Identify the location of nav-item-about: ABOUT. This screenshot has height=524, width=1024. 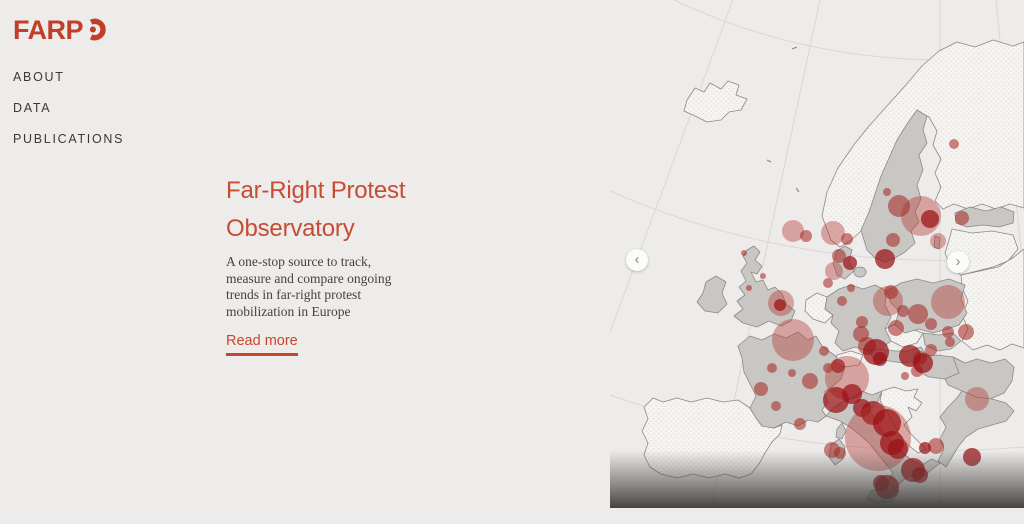
(39, 77).